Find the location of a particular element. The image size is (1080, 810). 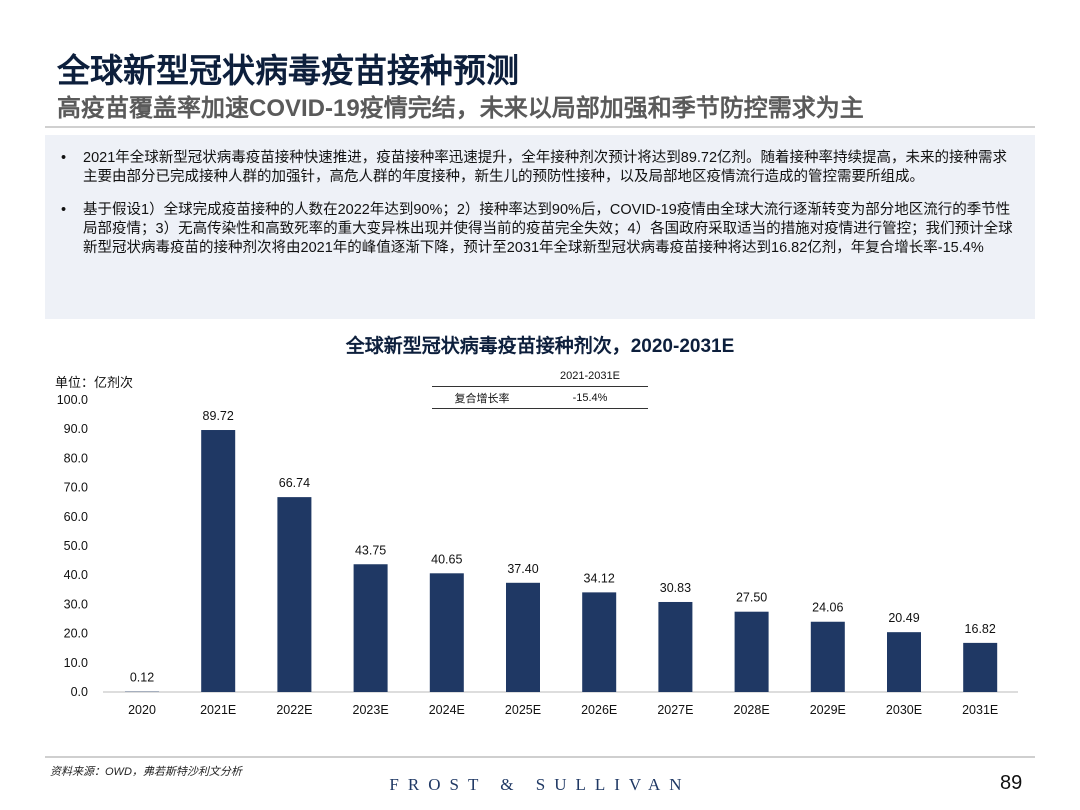

x-tick-label: 2022E is located at coordinates (294, 710).